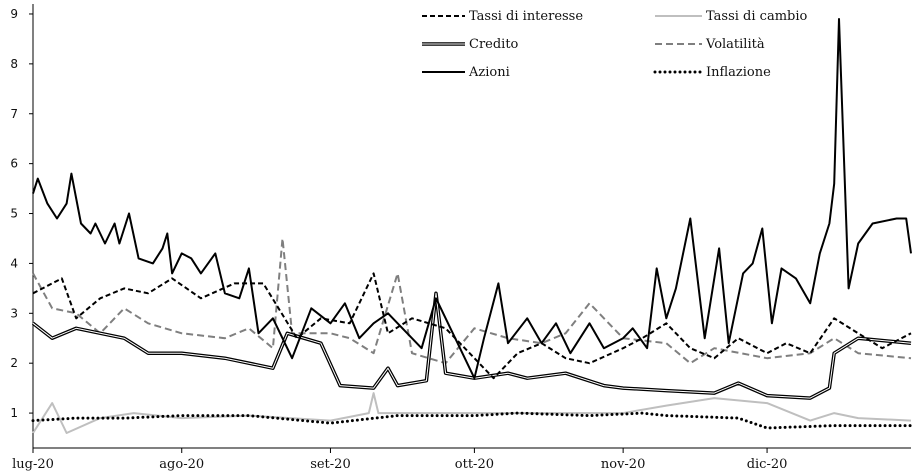 This screenshot has width=912, height=472. Describe the element at coordinates (14, 164) in the screenshot. I see `y-tick-label: 6` at that location.